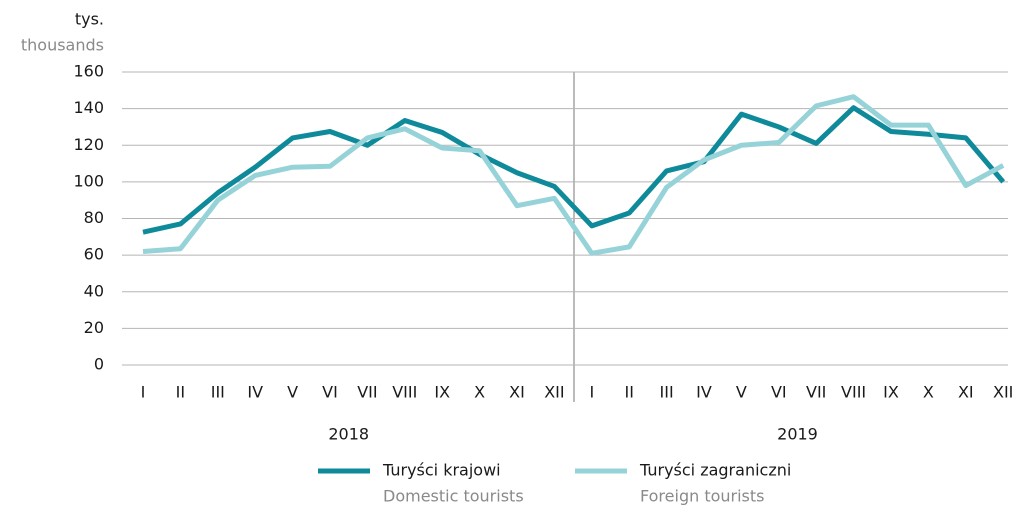 Image resolution: width=1014 pixels, height=509 pixels. I want to click on legend-label: Turyści zagraniczni, so click(715, 470).